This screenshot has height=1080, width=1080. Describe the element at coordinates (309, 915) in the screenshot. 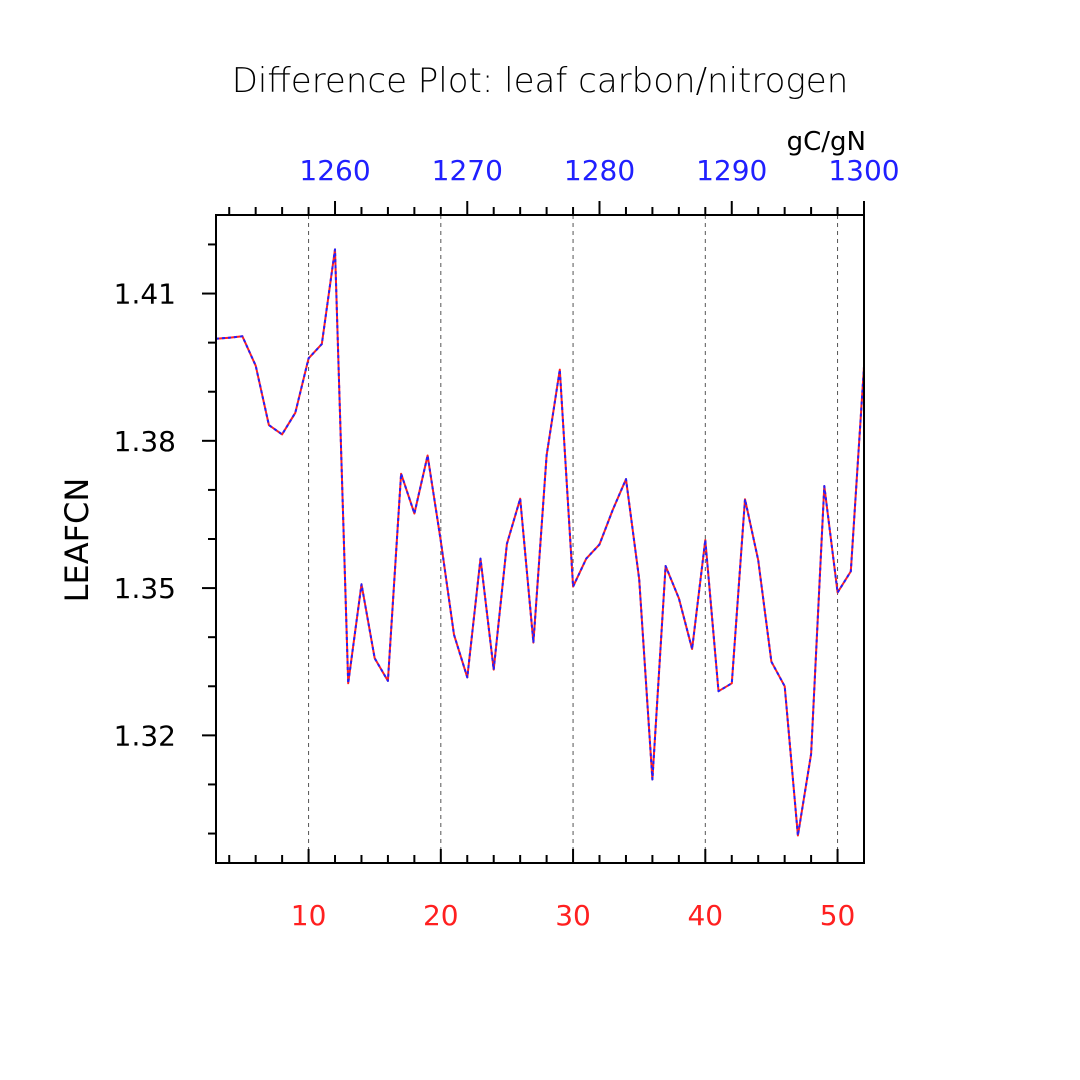

I see `x-tick-label: 10` at that location.